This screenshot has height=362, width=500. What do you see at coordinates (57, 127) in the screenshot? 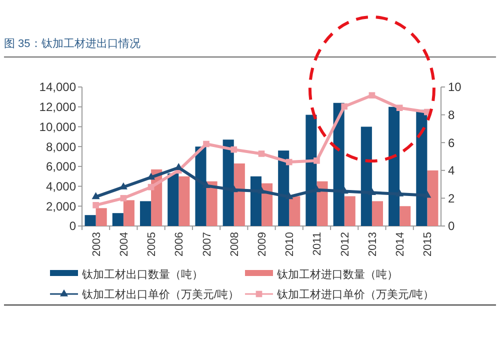
I see `y-tick-label: 10,000` at bounding box center [57, 127].